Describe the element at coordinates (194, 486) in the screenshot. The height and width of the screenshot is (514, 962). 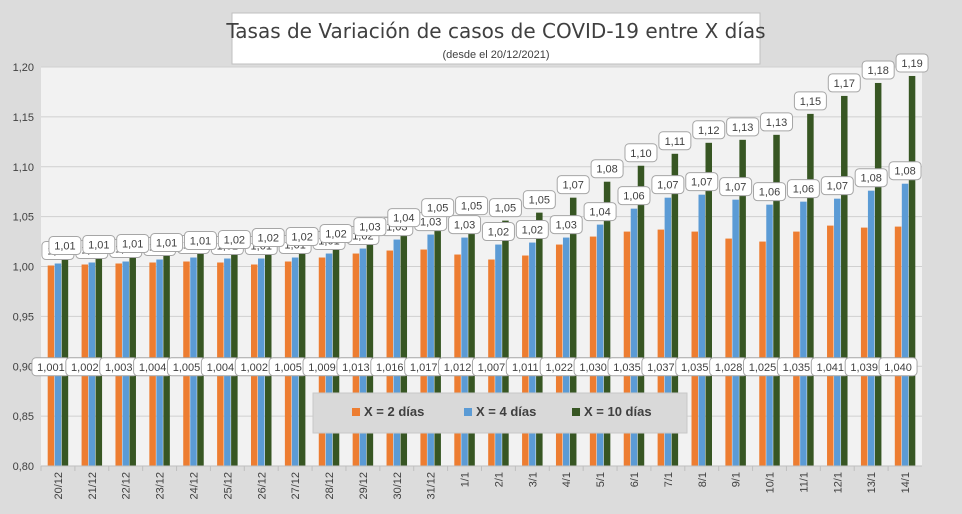
I see `x-tick-label: 24/12` at that location.